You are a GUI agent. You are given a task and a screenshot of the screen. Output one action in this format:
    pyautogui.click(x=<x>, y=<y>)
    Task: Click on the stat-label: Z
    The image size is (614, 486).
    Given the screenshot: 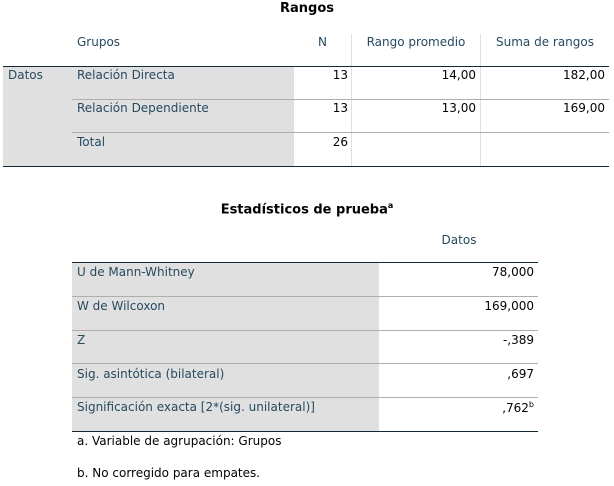 What is the action you would take?
    pyautogui.click(x=81, y=340)
    